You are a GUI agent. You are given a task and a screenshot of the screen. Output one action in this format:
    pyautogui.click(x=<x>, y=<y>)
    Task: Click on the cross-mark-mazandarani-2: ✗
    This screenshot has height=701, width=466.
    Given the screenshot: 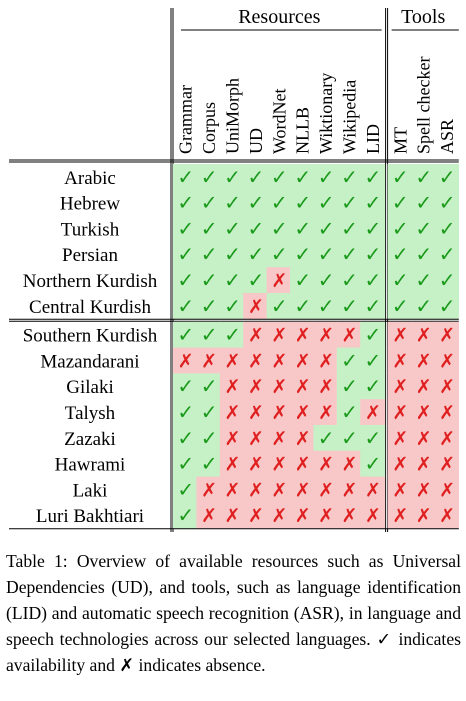 What is the action you would take?
    pyautogui.click(x=233, y=361)
    